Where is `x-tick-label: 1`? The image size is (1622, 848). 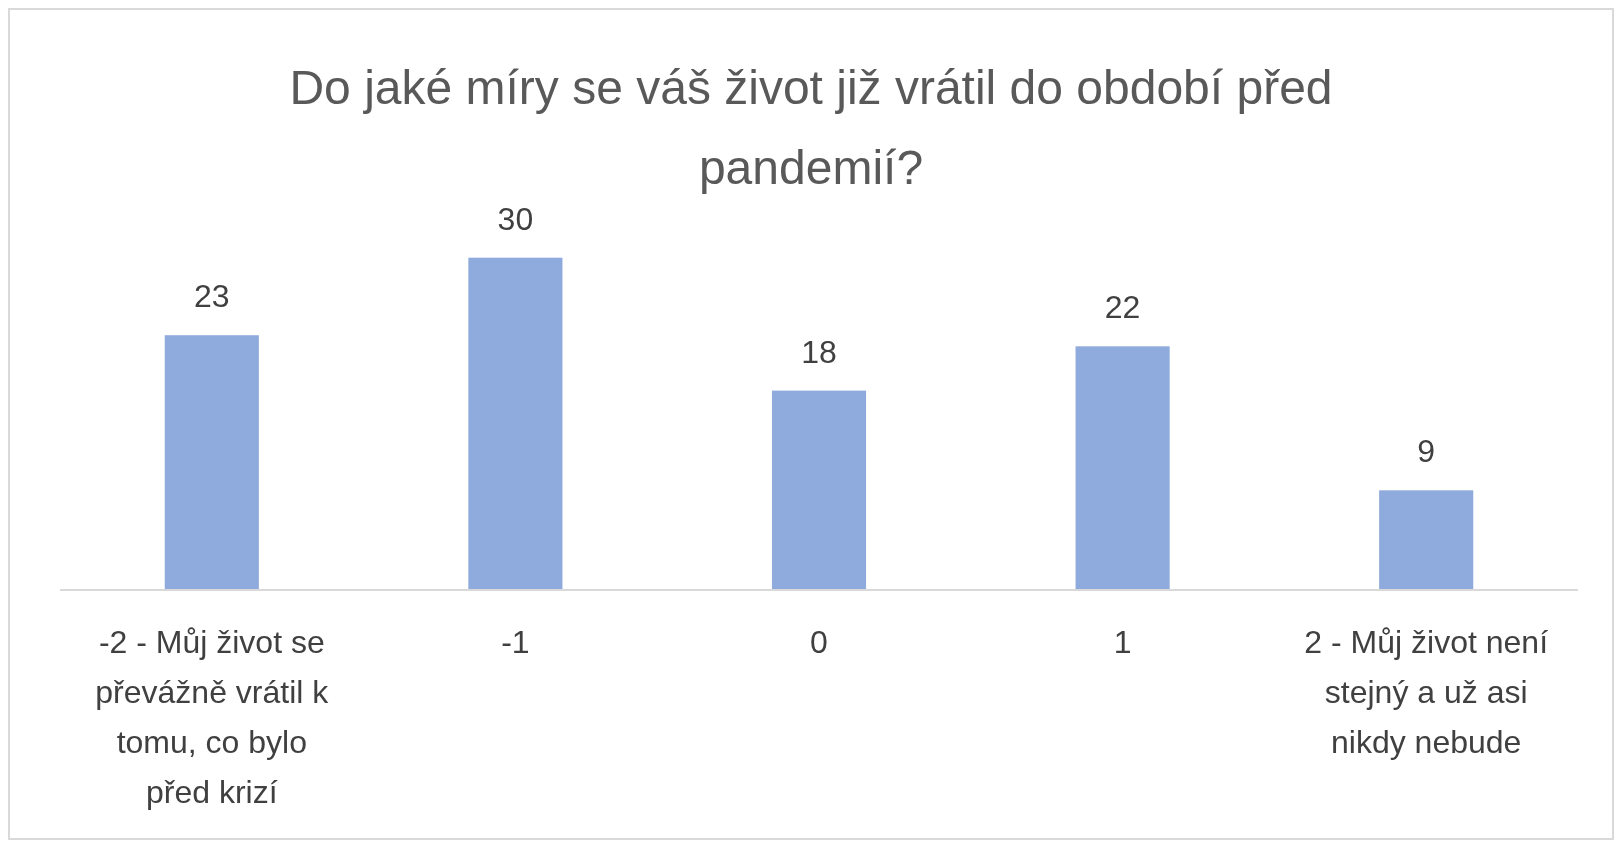 x-tick-label: 1 is located at coordinates (1122, 642).